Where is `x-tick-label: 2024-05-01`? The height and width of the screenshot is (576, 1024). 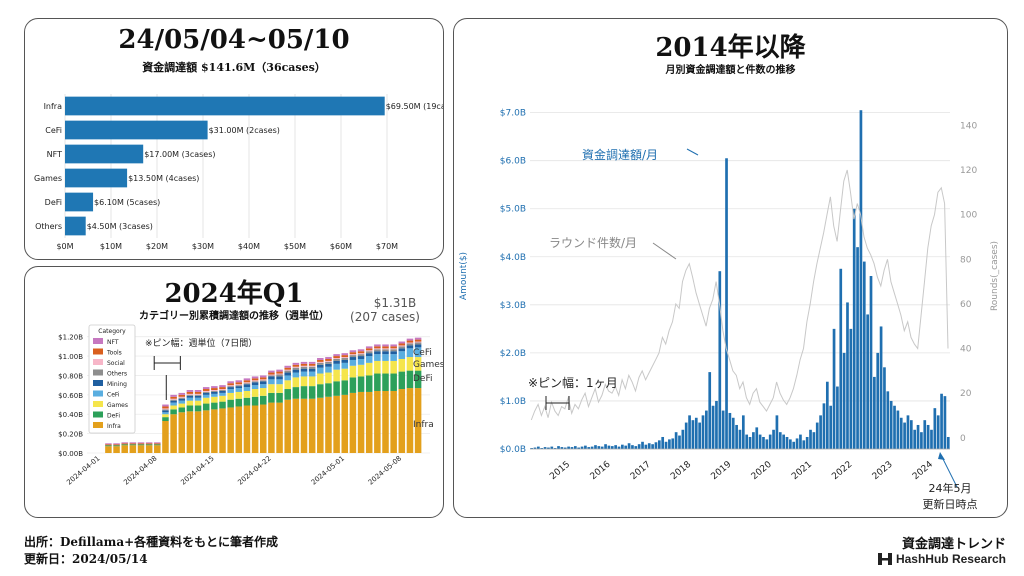
x-tick-label: 2024-05-01 is located at coordinates (328, 470).